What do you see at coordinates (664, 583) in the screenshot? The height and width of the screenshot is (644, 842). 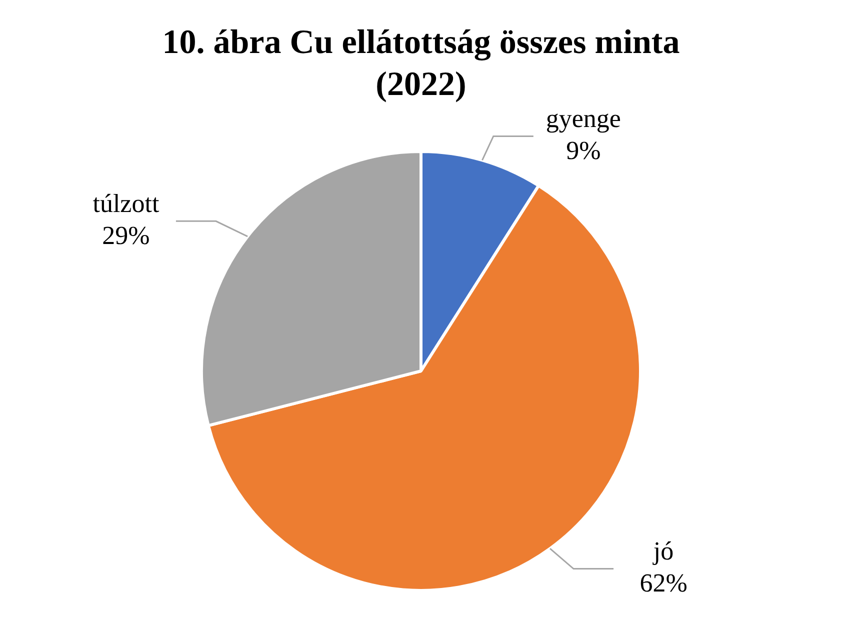 I see `data-label: 62%` at bounding box center [664, 583].